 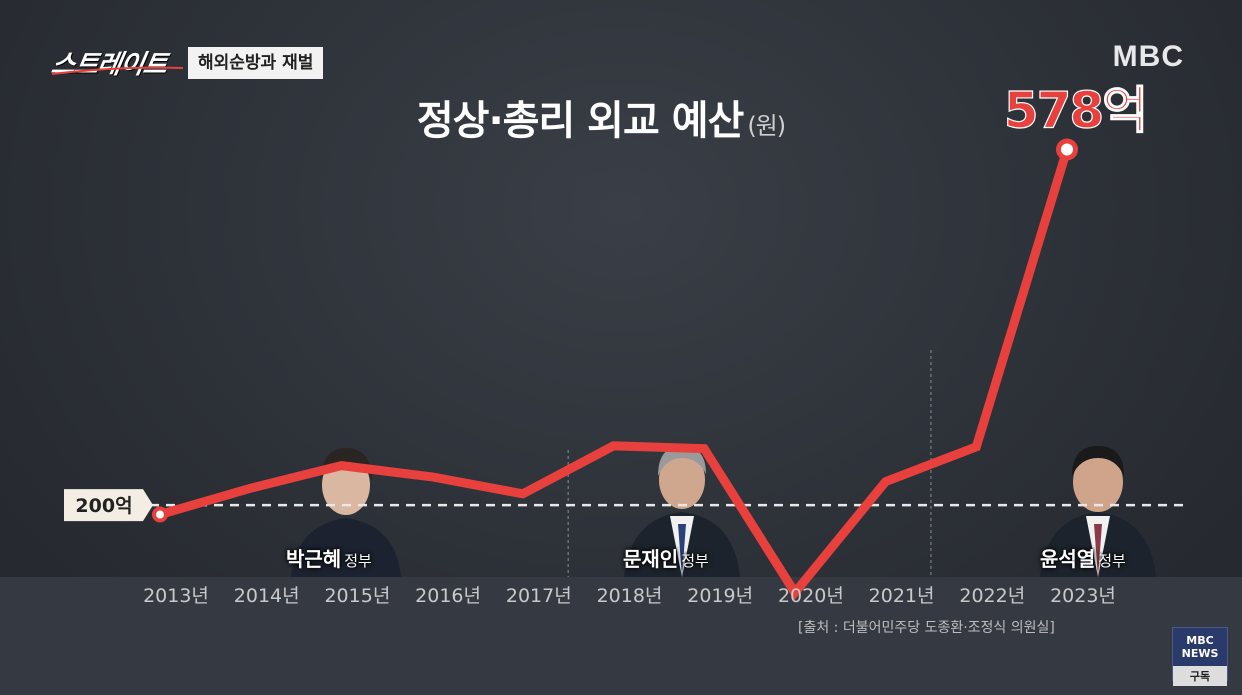 What do you see at coordinates (1112, 561) in the screenshot?
I see `gov-suffix-yoon: 정부` at bounding box center [1112, 561].